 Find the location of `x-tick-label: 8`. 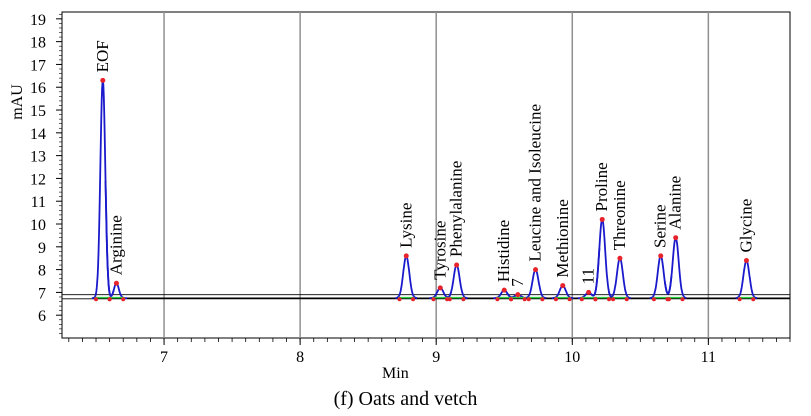

x-tick-label: 8 is located at coordinates (300, 357).